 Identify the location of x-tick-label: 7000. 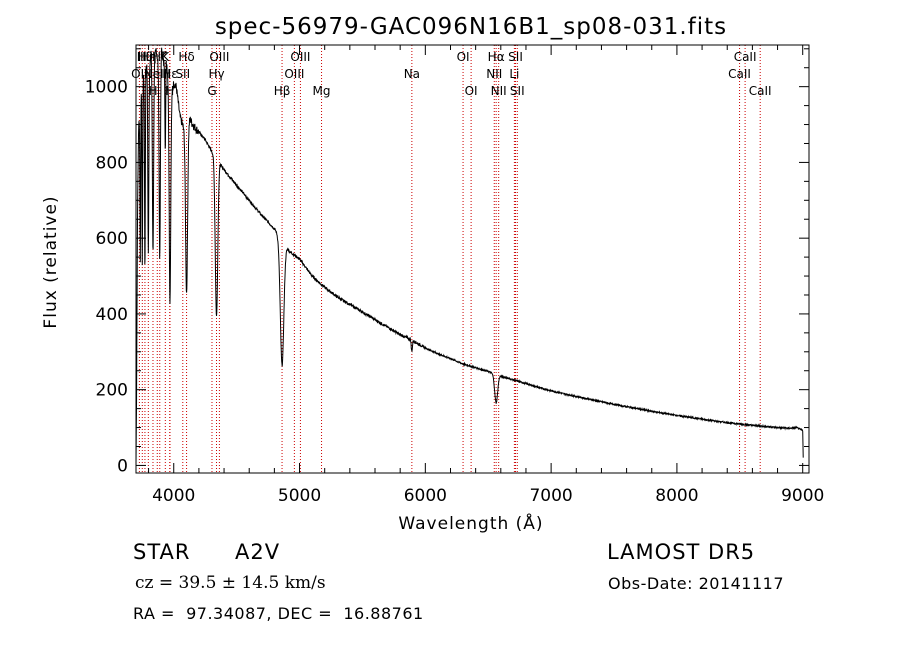
(550, 496).